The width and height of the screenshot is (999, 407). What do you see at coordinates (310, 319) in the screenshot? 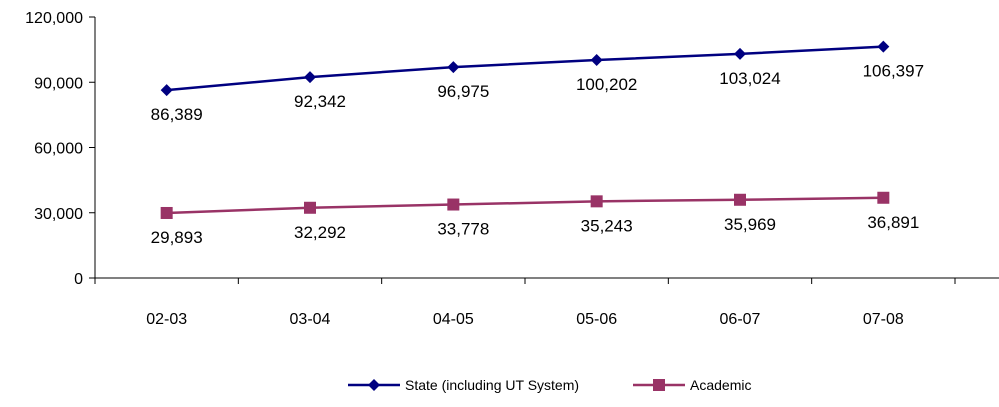
I see `x-tick-label: 03-04` at bounding box center [310, 319].